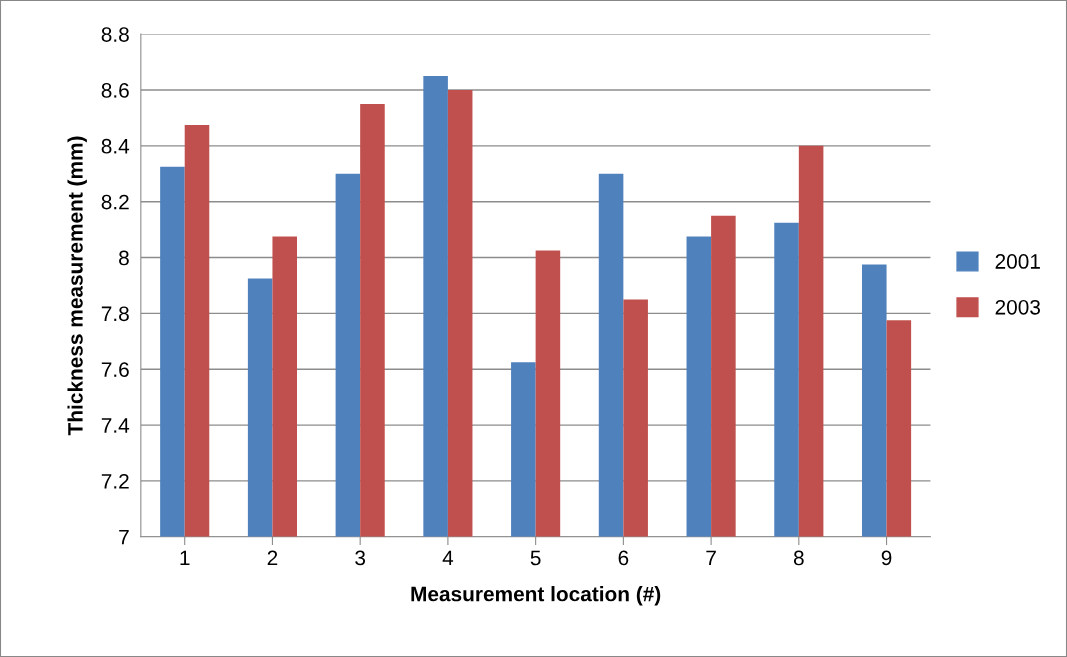  What do you see at coordinates (272, 558) in the screenshot?
I see `x-tick-label: 2` at bounding box center [272, 558].